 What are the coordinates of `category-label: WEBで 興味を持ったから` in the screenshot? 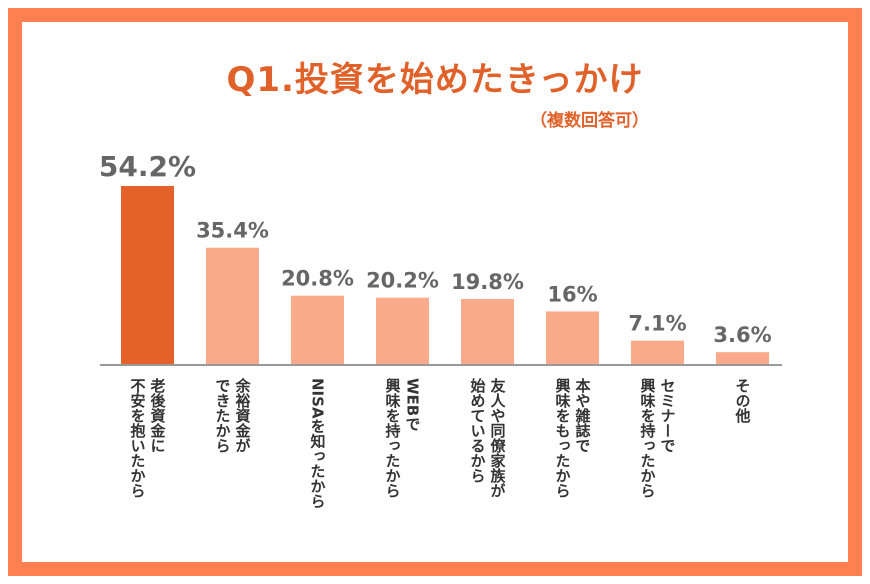 It's located at (402, 438).